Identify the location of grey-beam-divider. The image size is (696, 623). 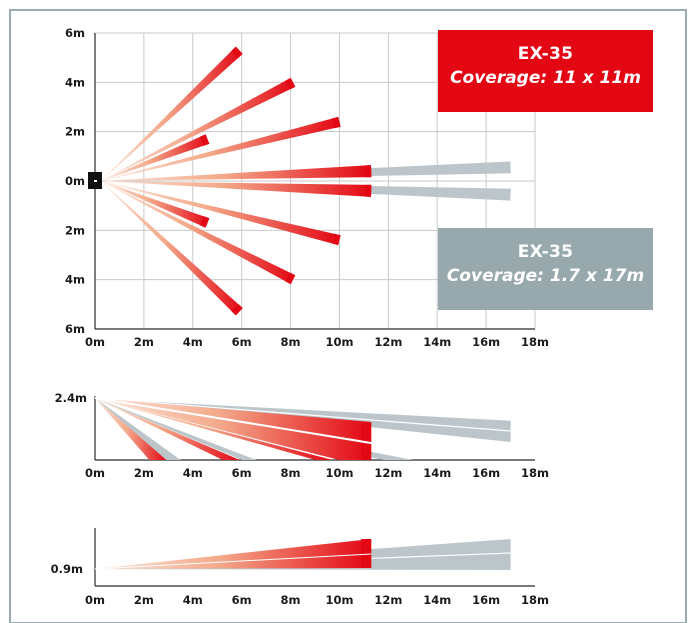
(302, 414).